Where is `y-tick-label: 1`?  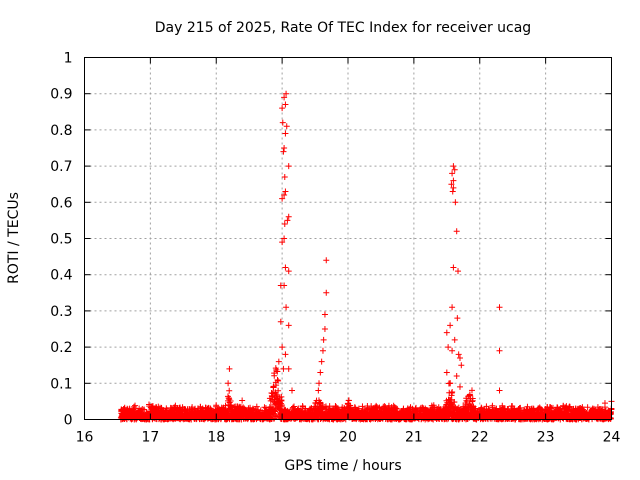
y-tick-label: 1 is located at coordinates (68, 59).